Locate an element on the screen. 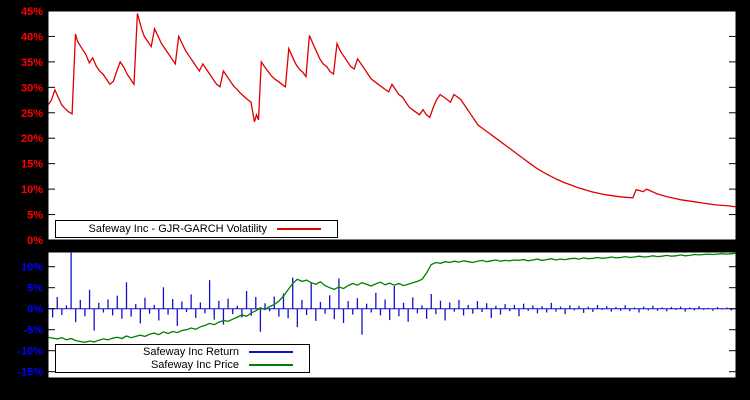 The height and width of the screenshot is (400, 750). volatility-plot-ytick-label: 5% is located at coordinates (35, 216).